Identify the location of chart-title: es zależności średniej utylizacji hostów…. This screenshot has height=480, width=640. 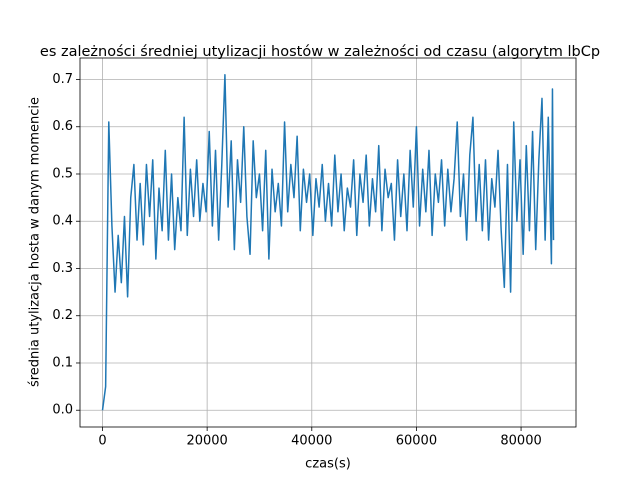
(320, 52).